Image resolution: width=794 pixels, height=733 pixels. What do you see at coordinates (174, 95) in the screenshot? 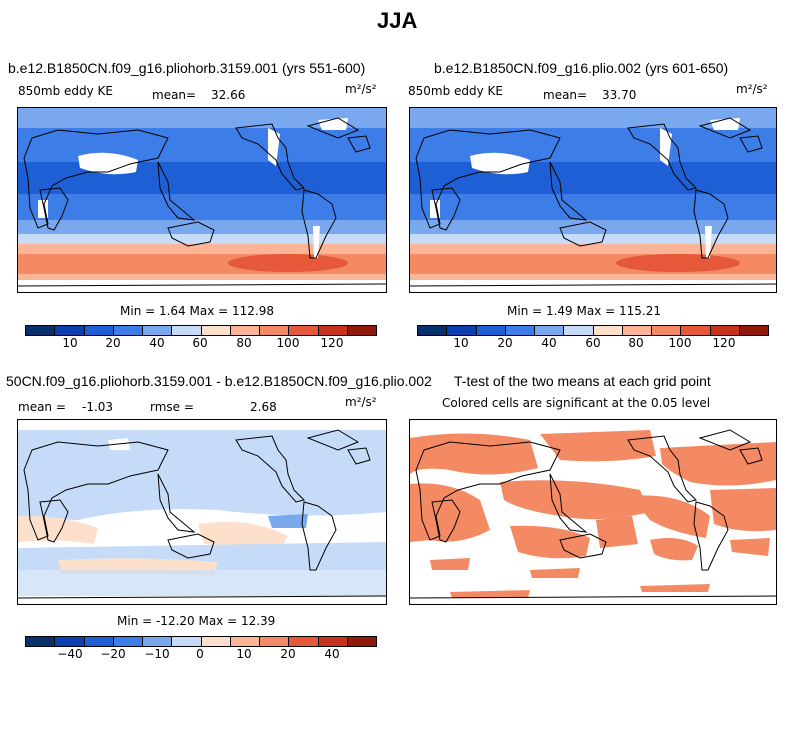
I see `panel-1-mean-label: mean=` at bounding box center [174, 95].